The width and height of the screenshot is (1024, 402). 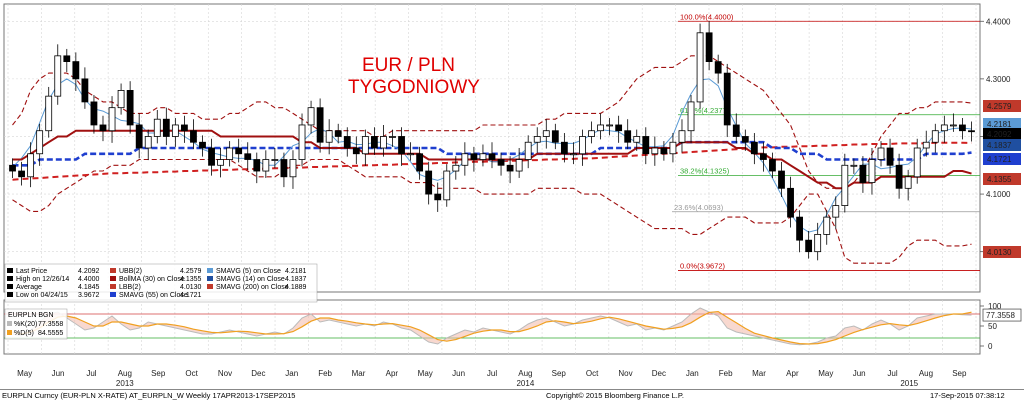 What do you see at coordinates (1000, 315) in the screenshot?
I see `osc-tag-label: 77.3558` at bounding box center [1000, 315].